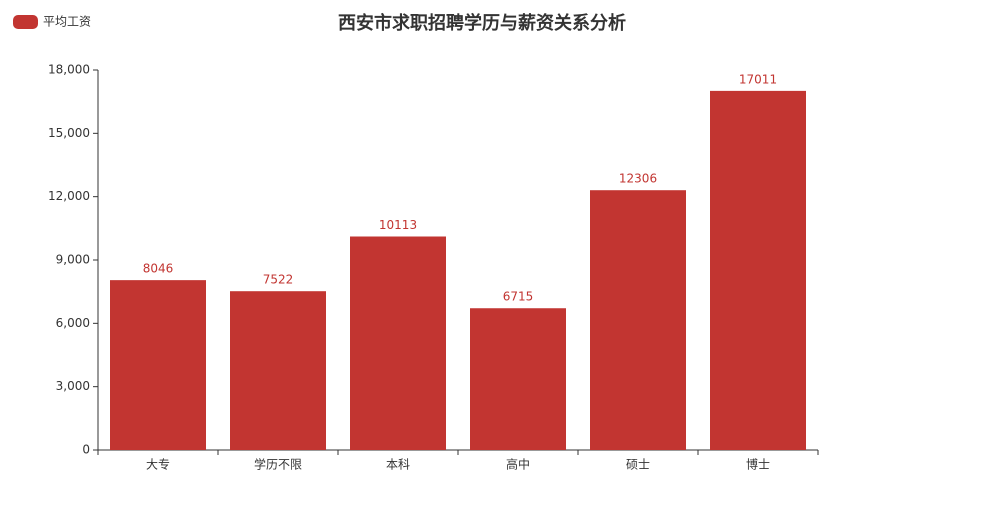 The image size is (1007, 525). I want to click on data-label: 8046, so click(158, 269).